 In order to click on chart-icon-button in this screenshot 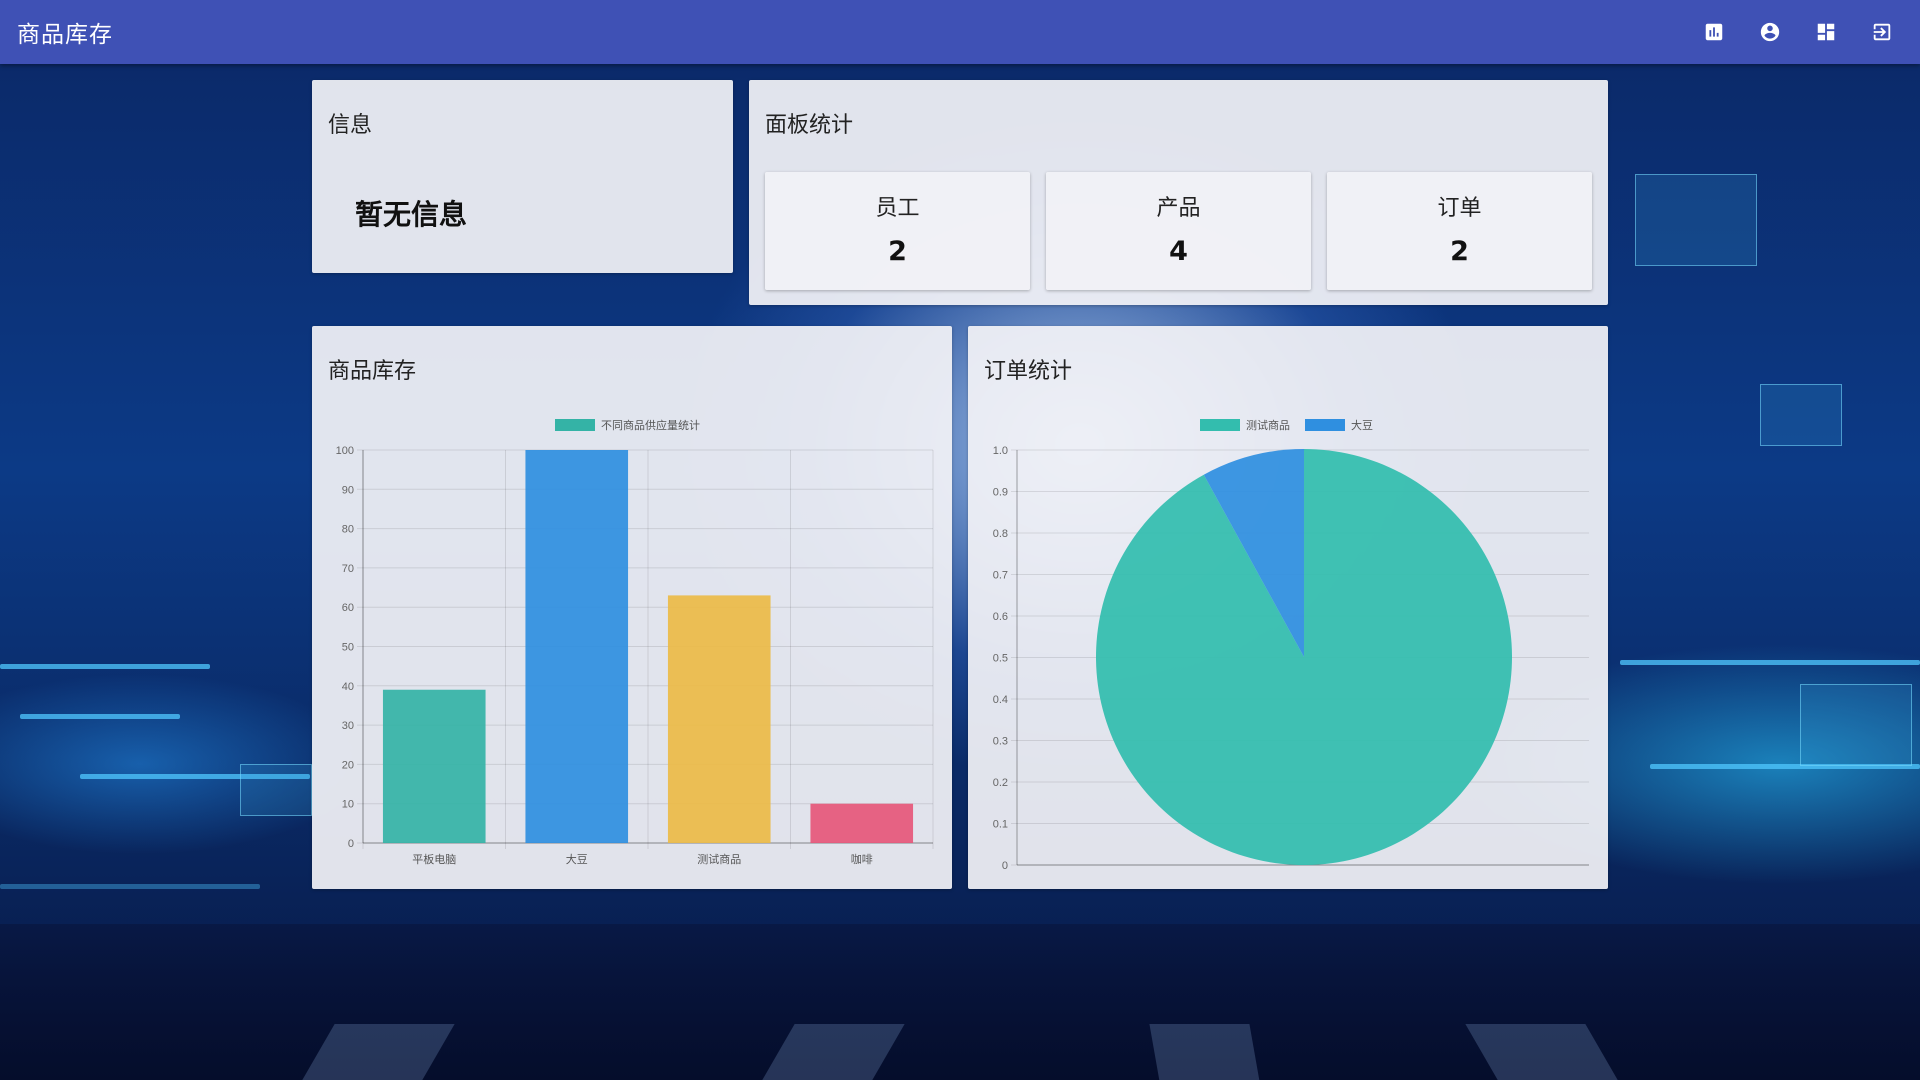, I will do `click(1714, 32)`.